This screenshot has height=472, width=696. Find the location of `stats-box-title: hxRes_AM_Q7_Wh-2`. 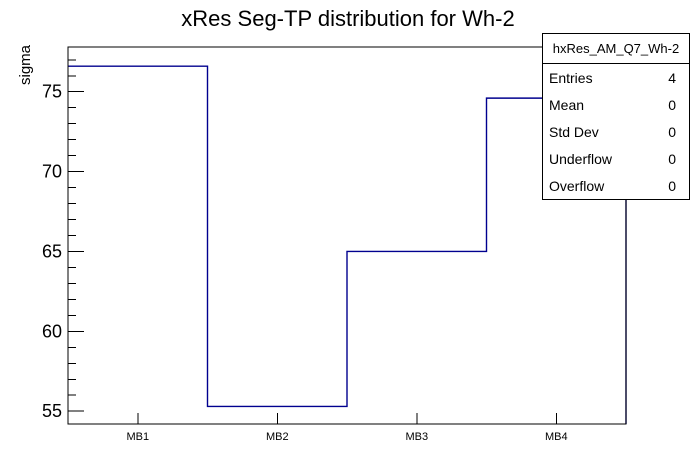

stats-box-title: hxRes_AM_Q7_Wh-2 is located at coordinates (616, 49).